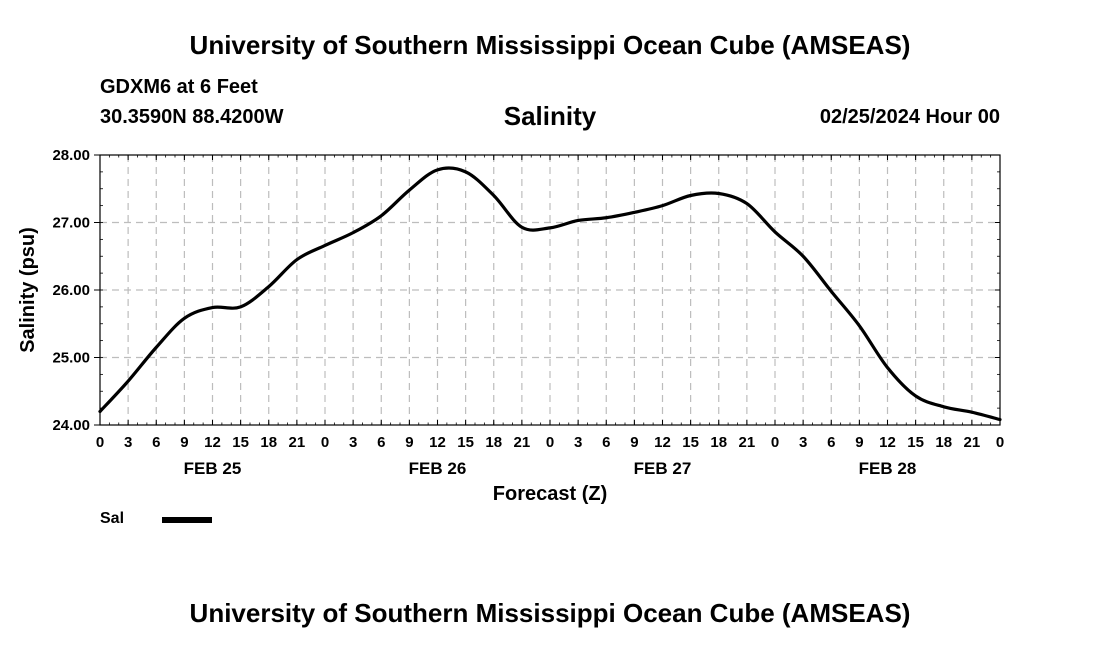  I want to click on y-tick-label: 26.00, so click(71, 290).